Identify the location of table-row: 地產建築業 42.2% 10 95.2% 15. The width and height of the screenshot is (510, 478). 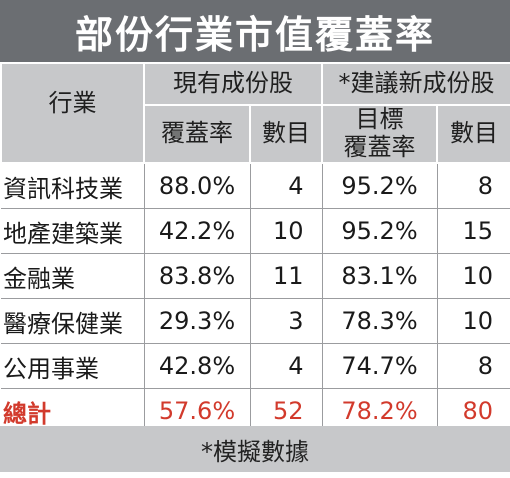
(255, 231).